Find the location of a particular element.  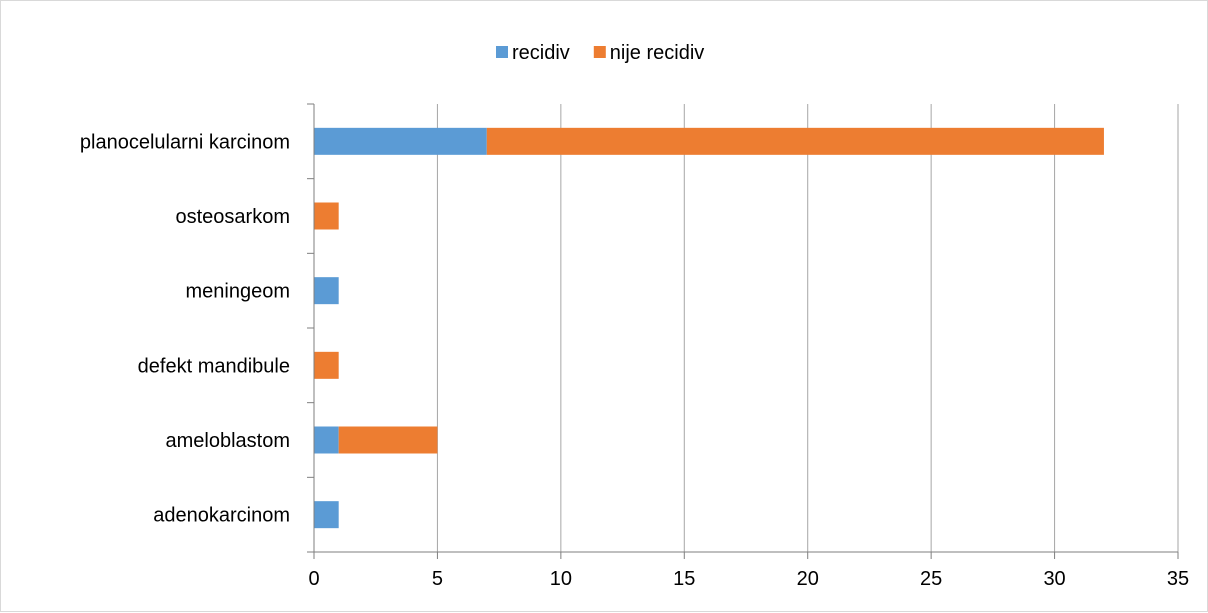

bar-planocelularni-karcinom-nije-recidiv is located at coordinates (795, 141).